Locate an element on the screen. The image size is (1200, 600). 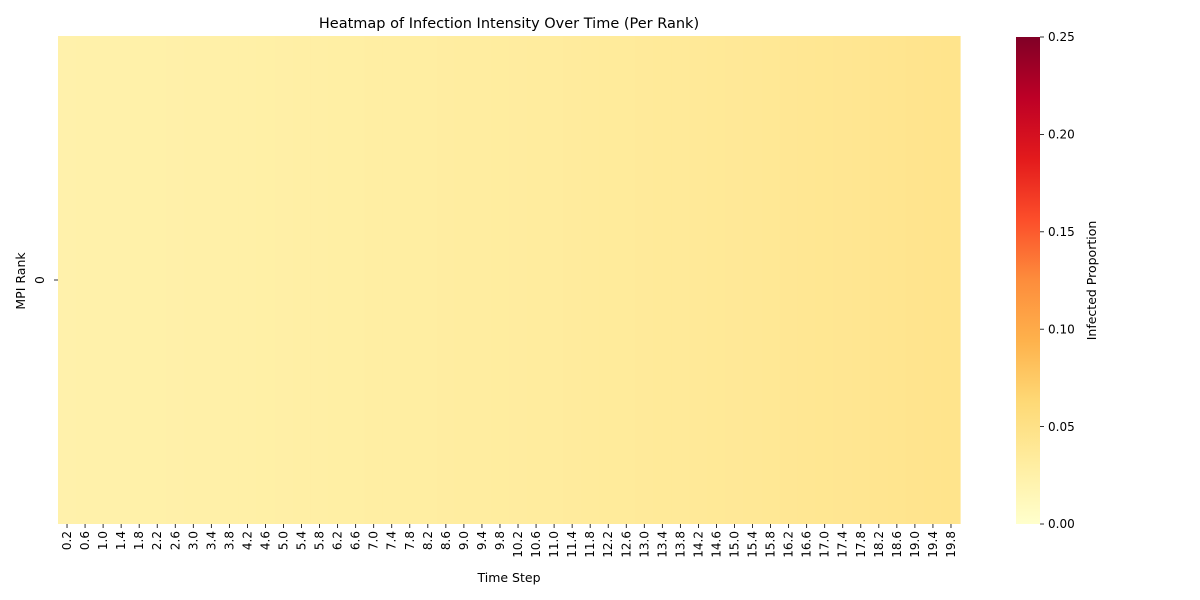
x-tick-label: 9.8 is located at coordinates (500, 540).